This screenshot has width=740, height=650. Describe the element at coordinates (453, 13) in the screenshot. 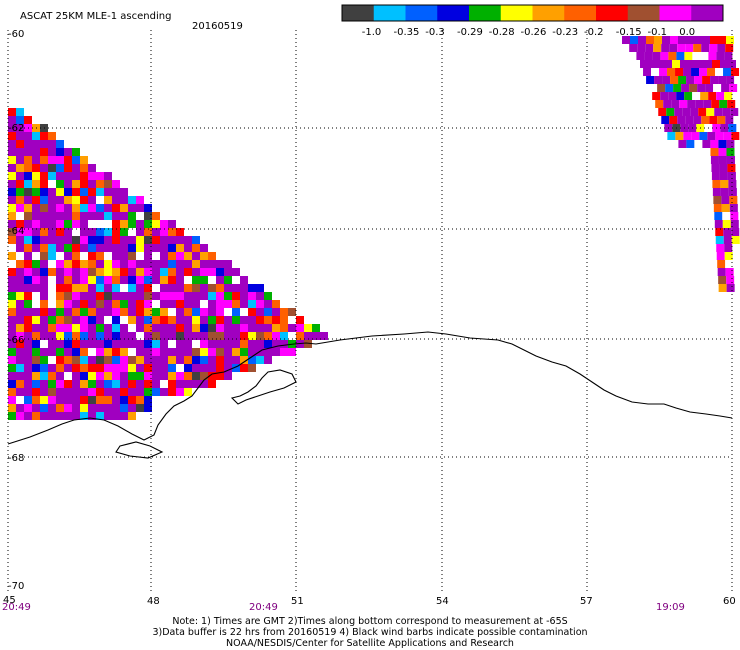

I see `colorbar-swatch` at that location.